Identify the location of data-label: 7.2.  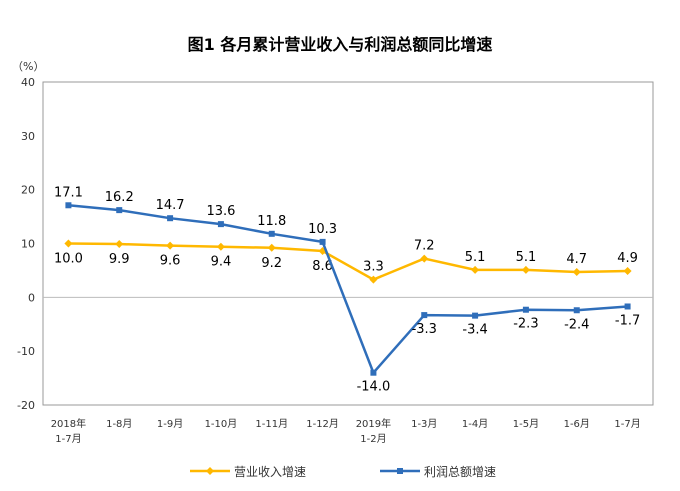
(424, 246).